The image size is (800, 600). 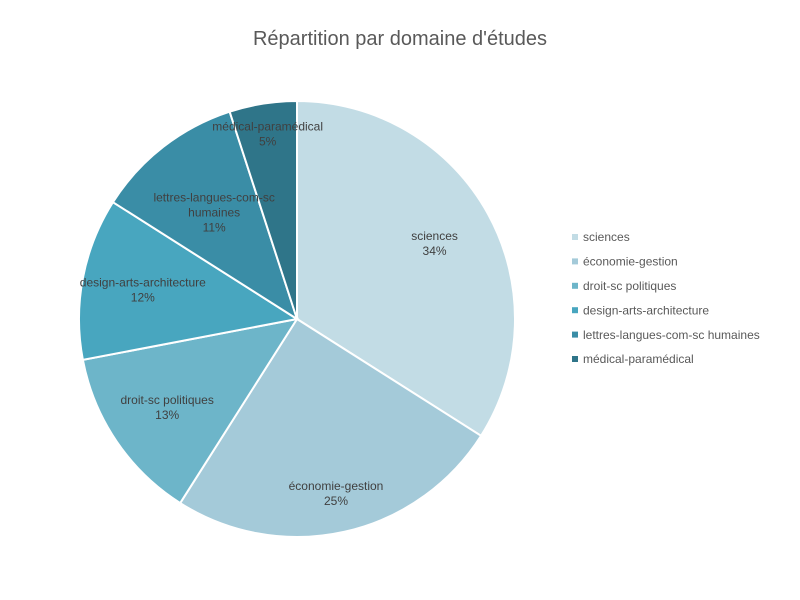 I want to click on data-label-category: droit-sc politiques, so click(x=166, y=400).